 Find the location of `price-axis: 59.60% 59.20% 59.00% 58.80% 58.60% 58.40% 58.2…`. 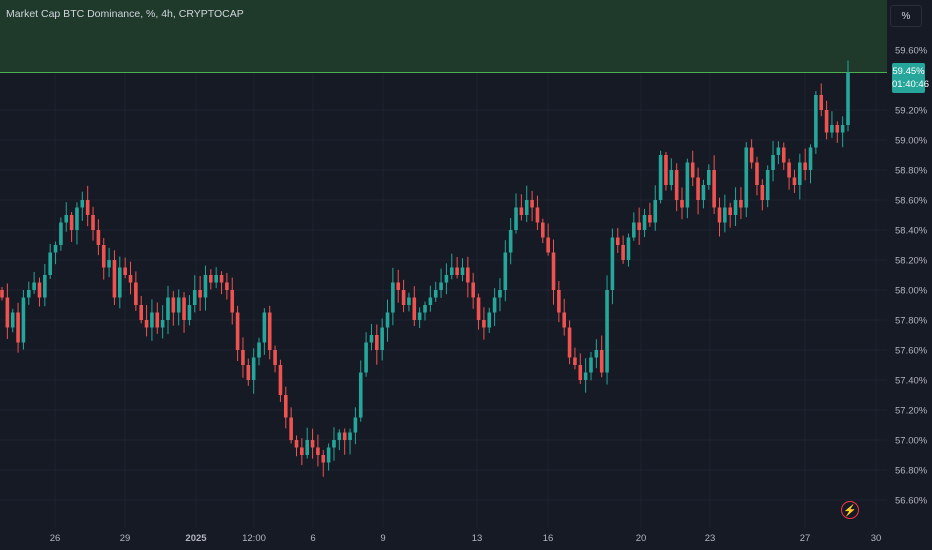

price-axis: 59.60% 59.20% 59.00% 58.80% 58.60% 58.40% 58.2… is located at coordinates (911, 276).